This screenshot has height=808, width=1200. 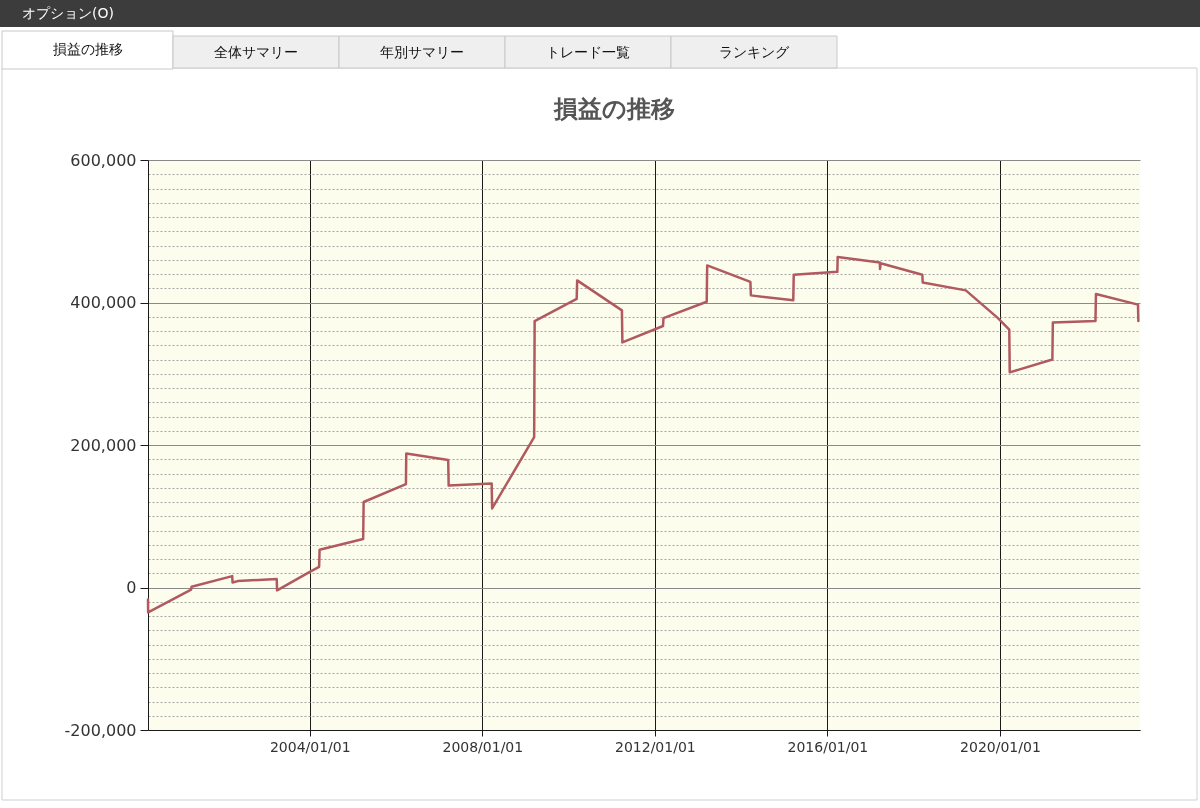 I want to click on chart-title: 損益の推移, so click(x=613, y=109).